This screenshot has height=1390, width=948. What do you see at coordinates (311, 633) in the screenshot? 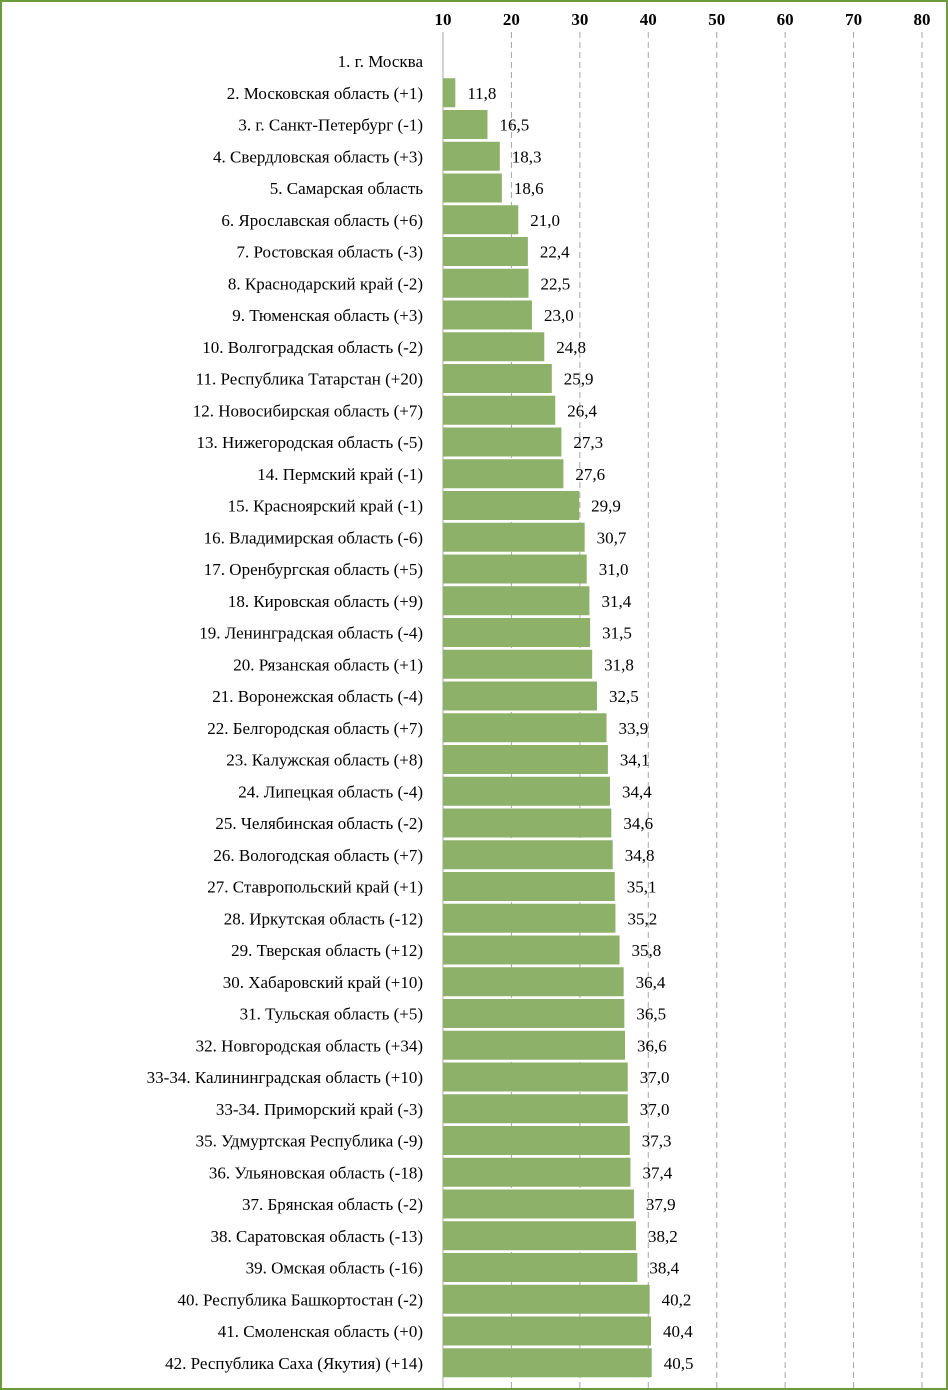
I see `category-label-19: 19. Ленинградская область (-4)` at bounding box center [311, 633].